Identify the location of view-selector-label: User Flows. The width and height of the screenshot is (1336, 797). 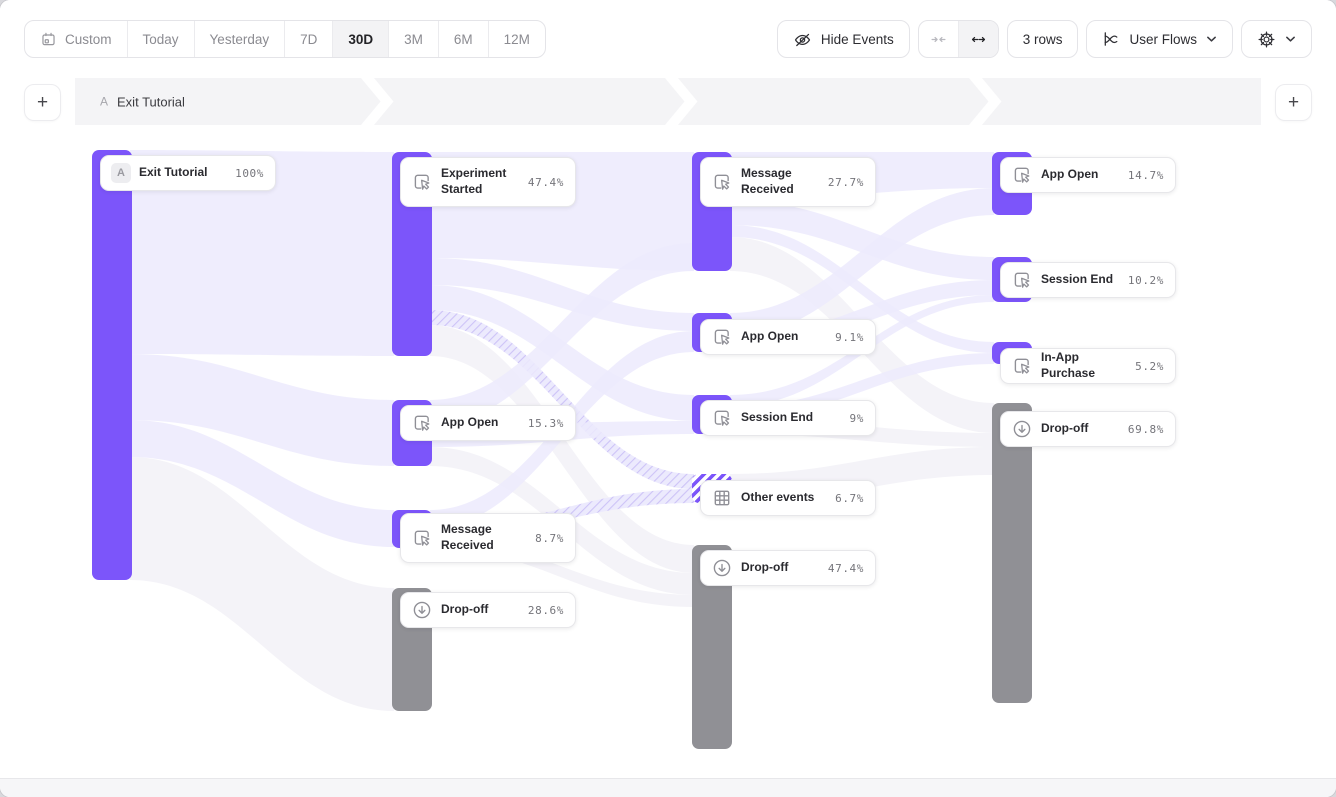
(1163, 39).